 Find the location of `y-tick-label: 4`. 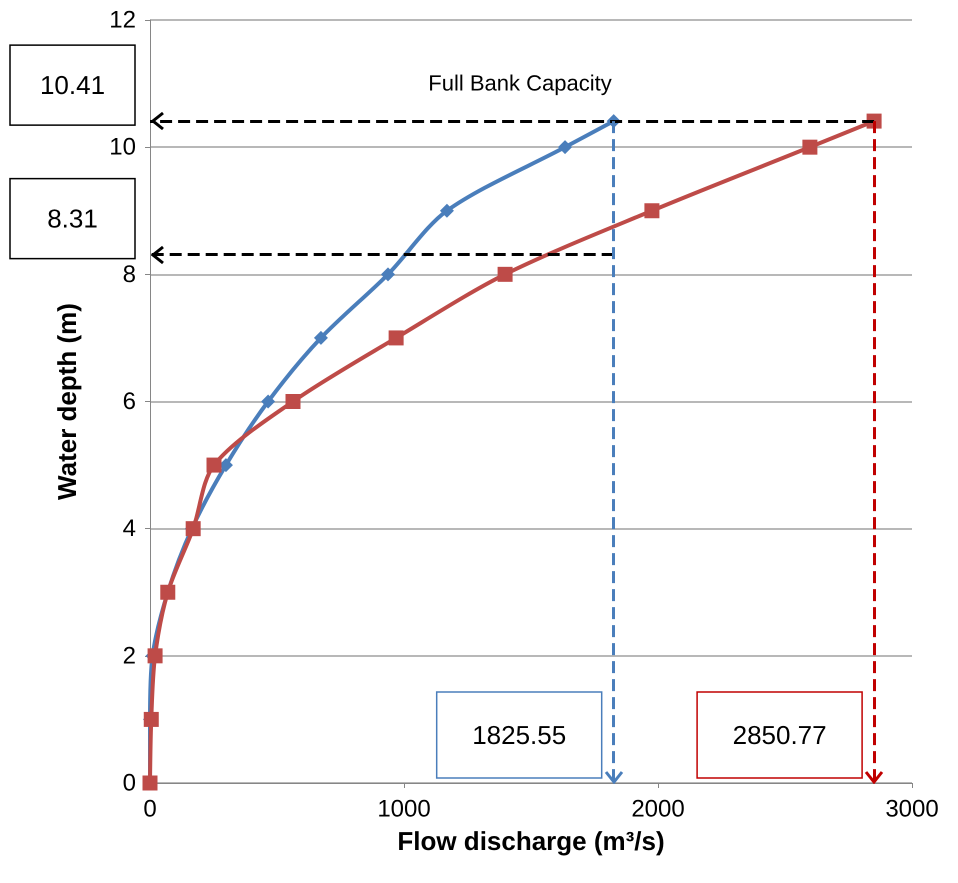

y-tick-label: 4 is located at coordinates (129, 528).